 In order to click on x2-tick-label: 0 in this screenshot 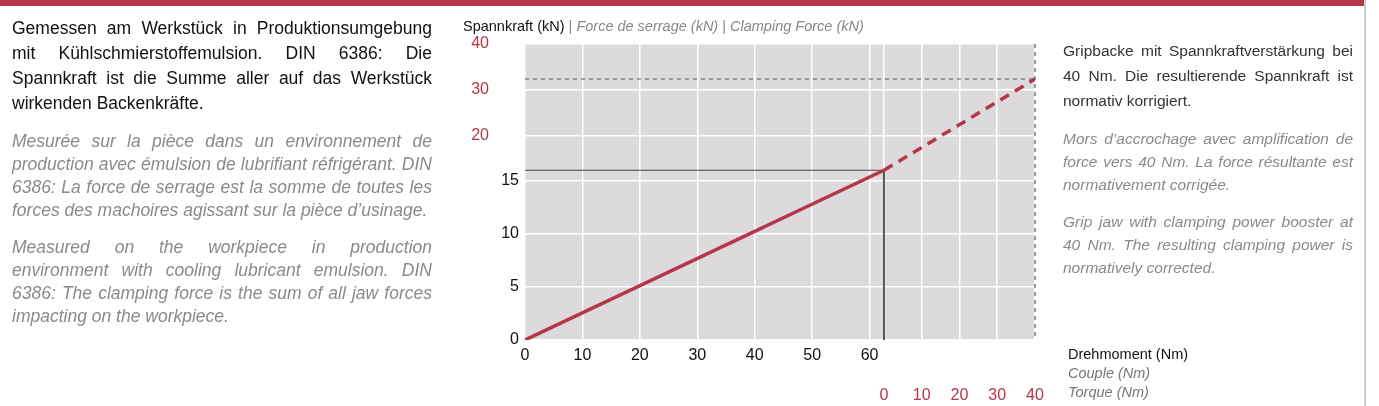, I will do `click(884, 395)`.